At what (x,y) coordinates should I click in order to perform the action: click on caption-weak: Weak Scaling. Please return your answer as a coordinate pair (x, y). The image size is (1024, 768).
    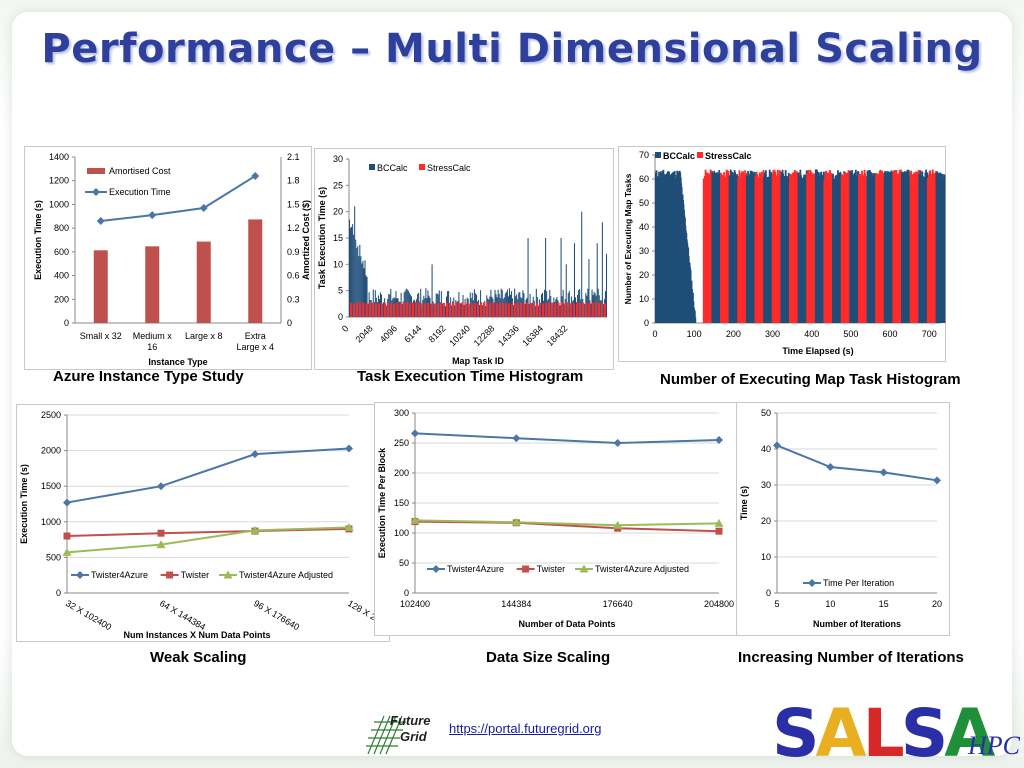
    Looking at the image, I should click on (198, 657).